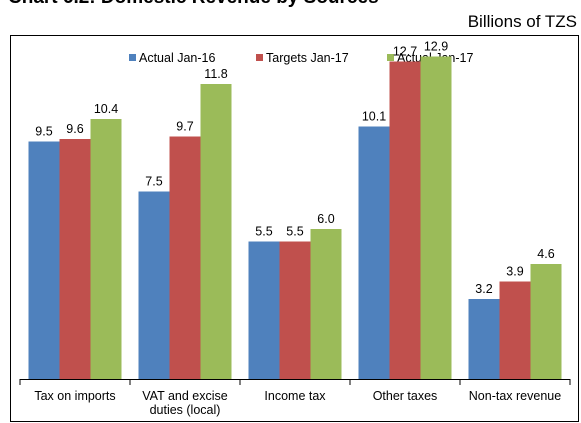 The height and width of the screenshot is (423, 581). Describe the element at coordinates (325, 219) in the screenshot. I see `data-label: 6.0` at that location.